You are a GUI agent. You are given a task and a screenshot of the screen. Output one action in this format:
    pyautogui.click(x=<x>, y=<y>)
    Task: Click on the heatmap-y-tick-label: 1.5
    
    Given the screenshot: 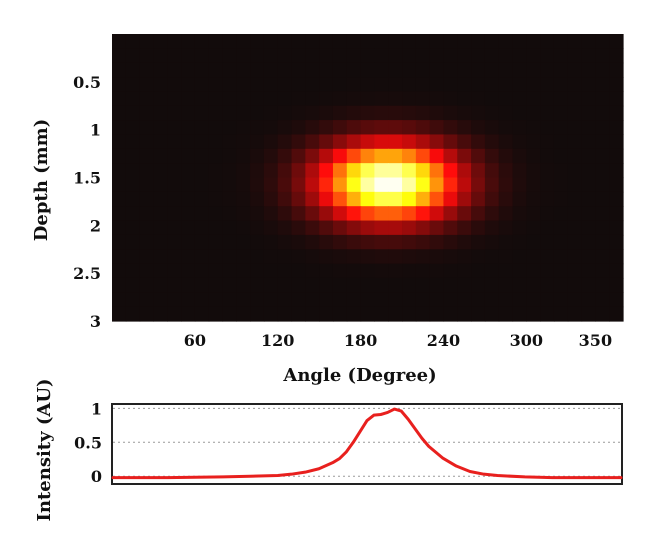 What is the action you would take?
    pyautogui.click(x=87, y=178)
    